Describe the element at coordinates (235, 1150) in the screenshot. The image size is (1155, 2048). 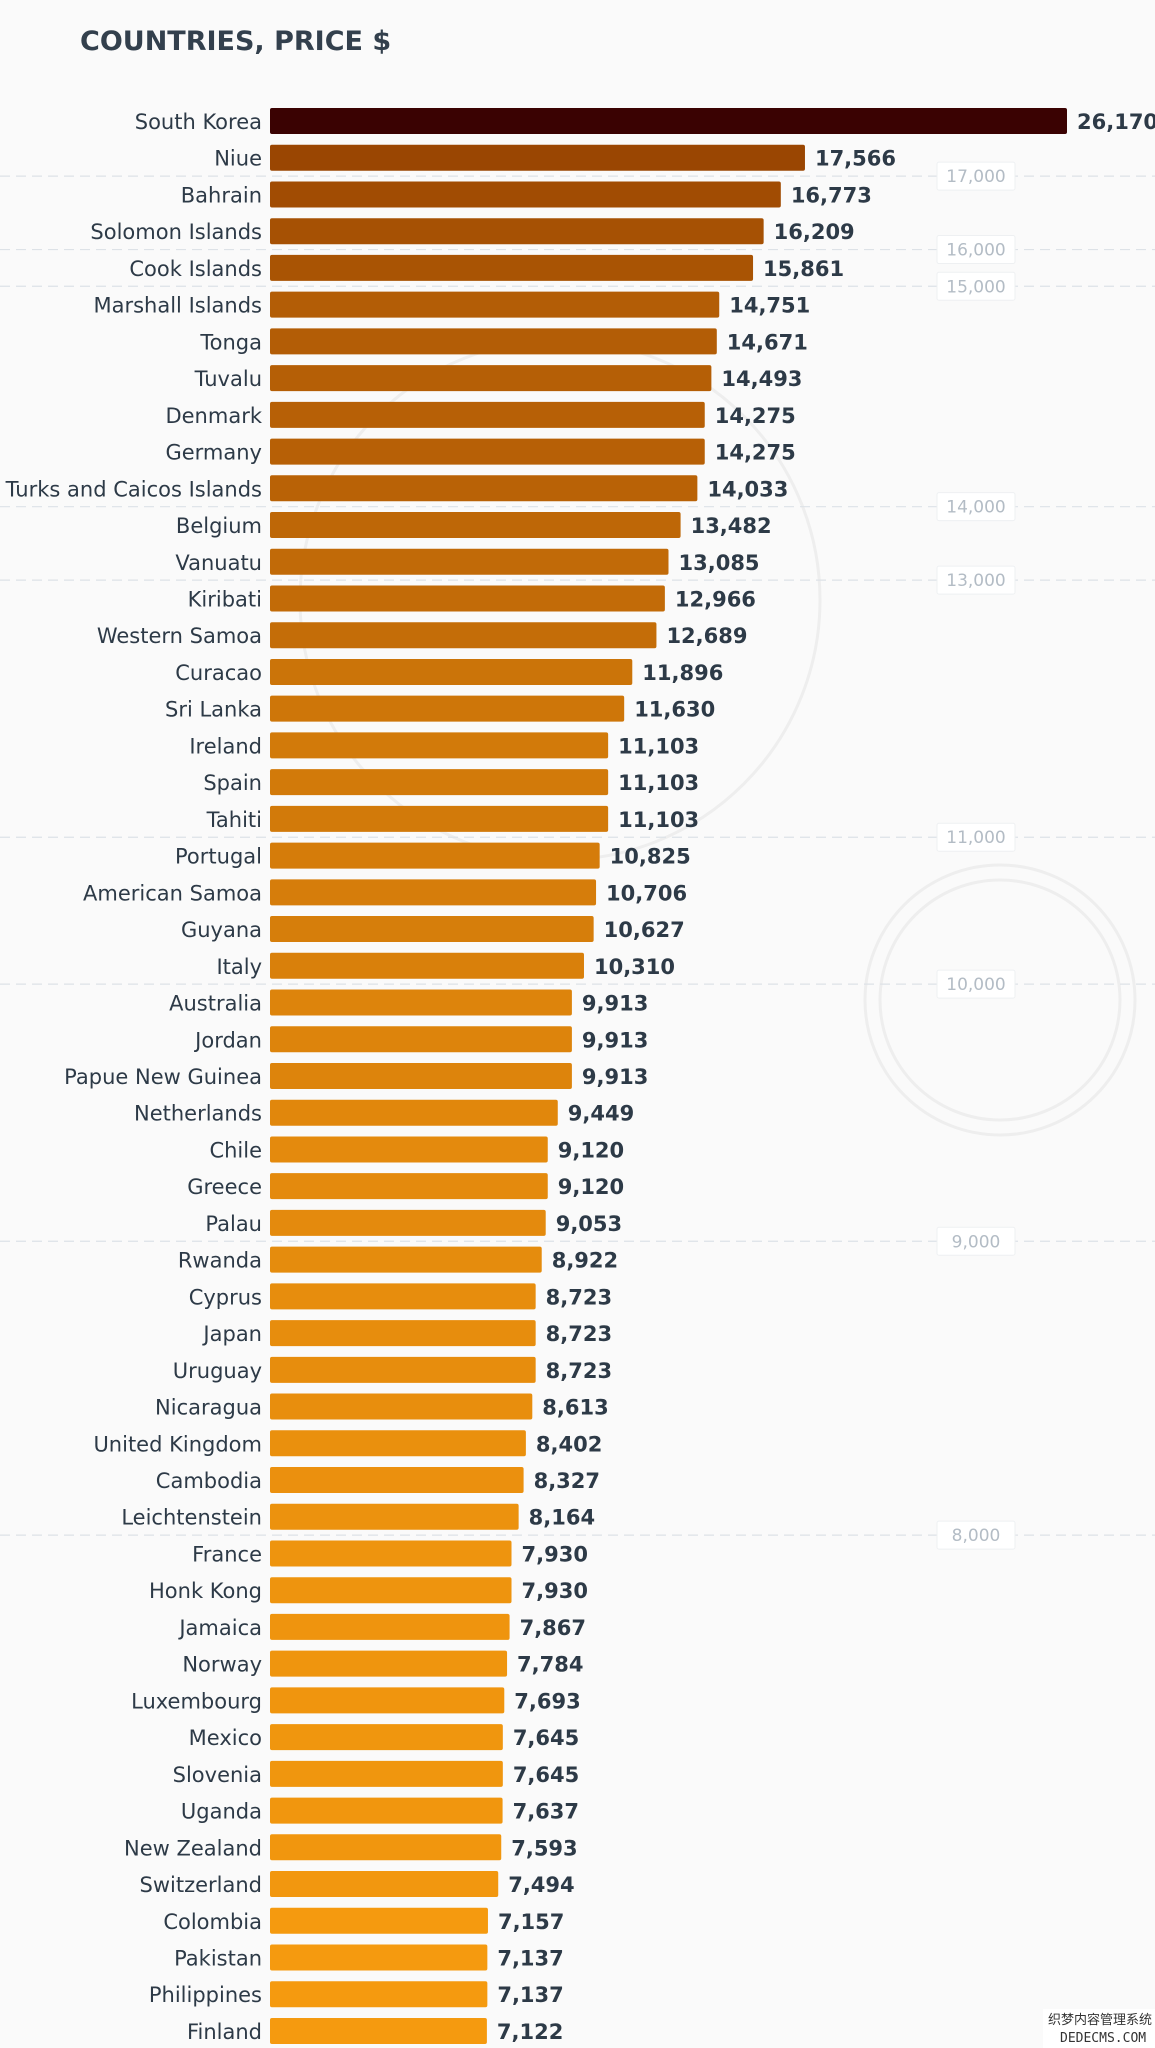
I see `category-label: Chile` at that location.